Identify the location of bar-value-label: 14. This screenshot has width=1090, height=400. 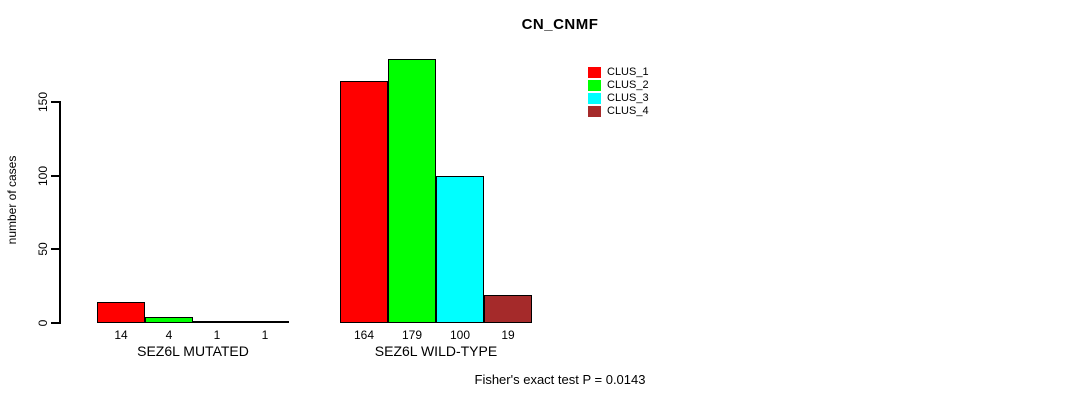
(121, 335).